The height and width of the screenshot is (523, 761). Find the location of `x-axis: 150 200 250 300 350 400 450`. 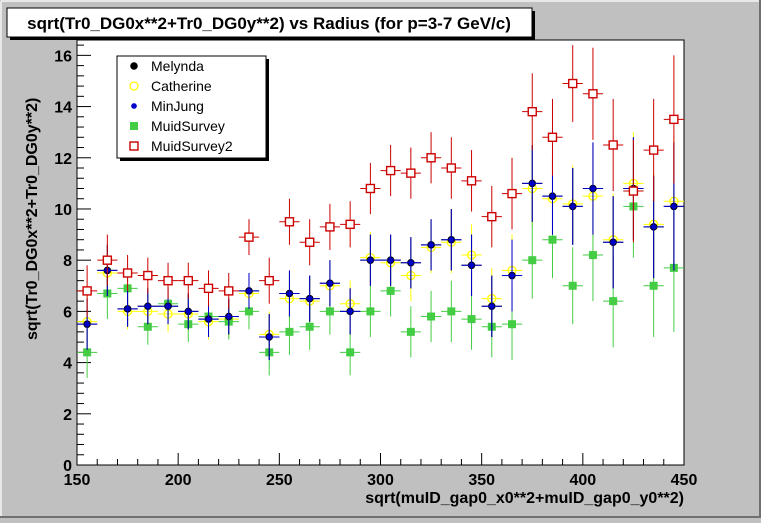

x-axis: 150 200 250 300 350 400 450 is located at coordinates (381, 471).